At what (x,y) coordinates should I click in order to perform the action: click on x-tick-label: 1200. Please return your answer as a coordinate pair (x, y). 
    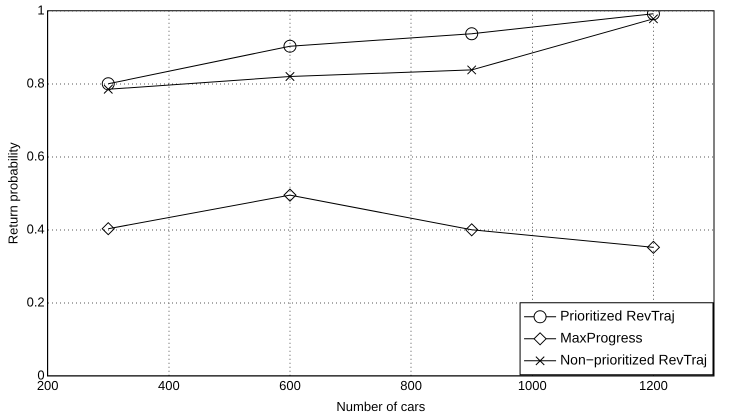
    Looking at the image, I should click on (653, 386).